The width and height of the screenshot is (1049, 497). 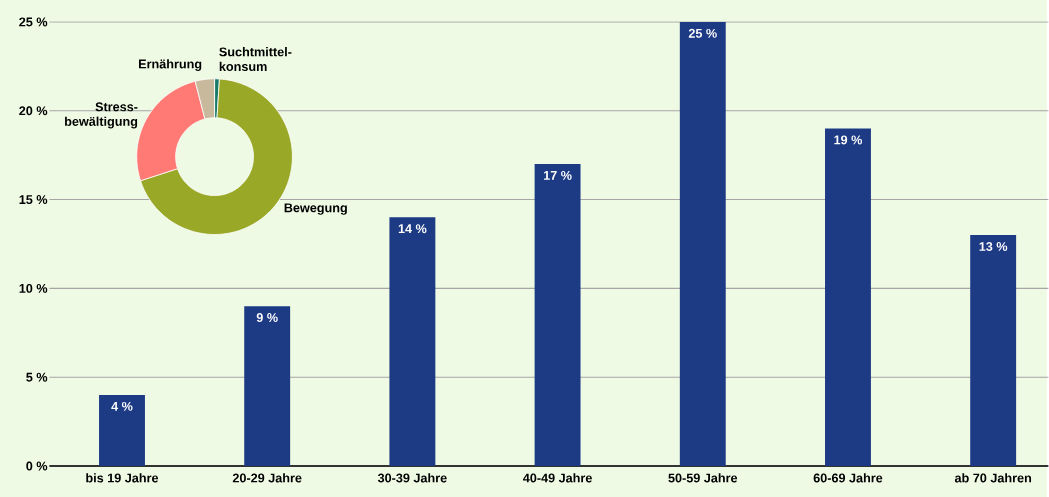 What do you see at coordinates (848, 140) in the screenshot?
I see `data-label: 19 %` at bounding box center [848, 140].